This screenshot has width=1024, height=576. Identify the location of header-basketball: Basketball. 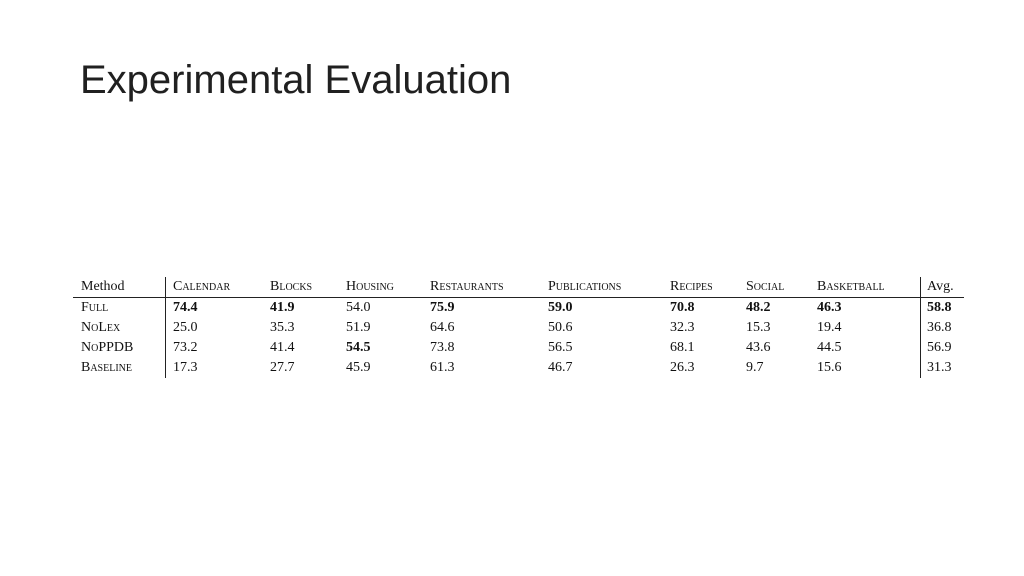
(869, 287).